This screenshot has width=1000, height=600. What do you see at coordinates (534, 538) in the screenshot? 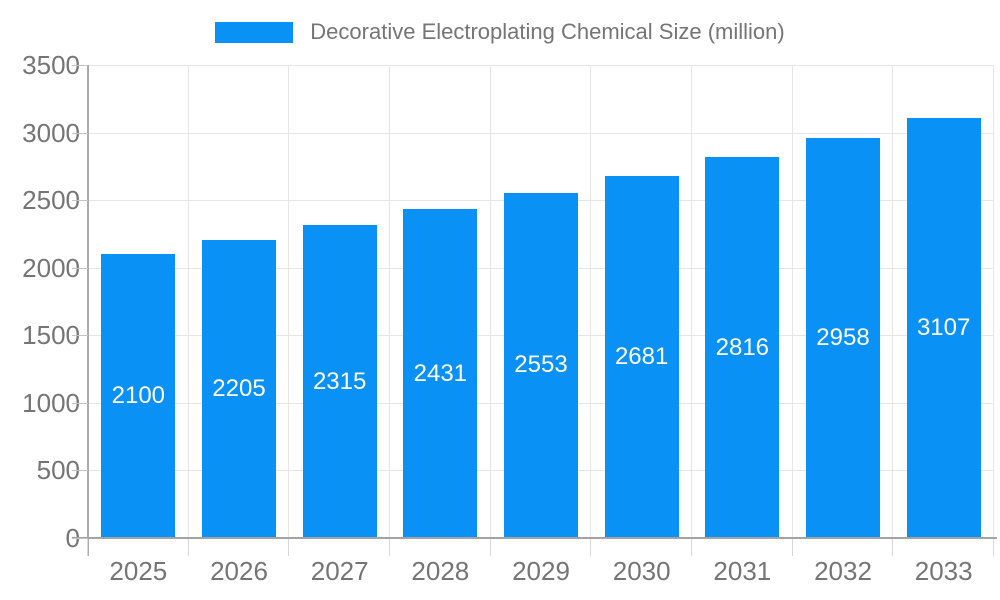
I see `x-axis-baseline` at bounding box center [534, 538].